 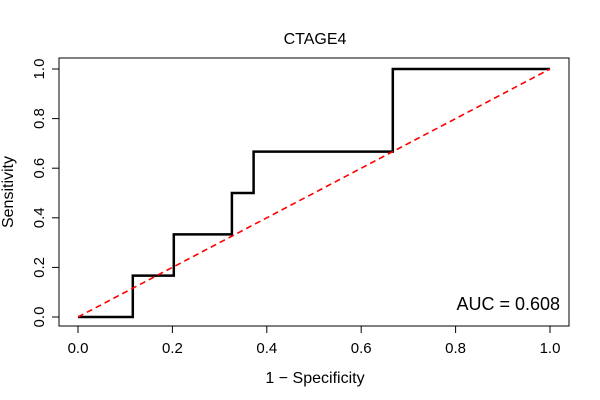 I want to click on x-tick-label: 1.0, so click(x=550, y=348).